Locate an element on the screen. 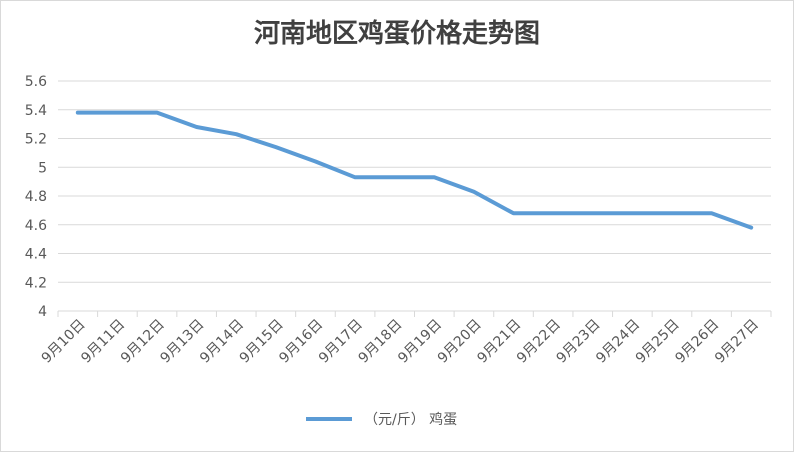 The image size is (794, 452). y-tick-label: 4.2 is located at coordinates (36, 283).